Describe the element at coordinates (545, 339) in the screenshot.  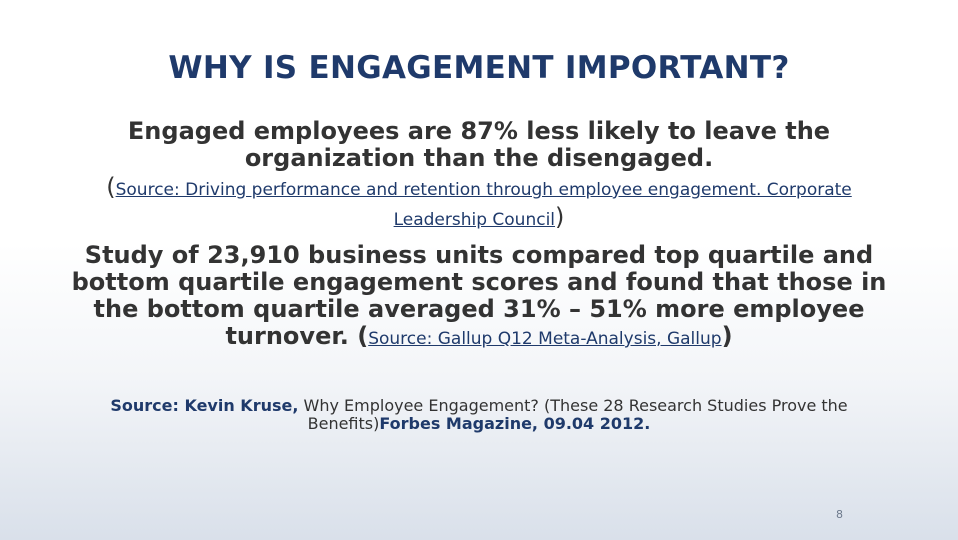
I see `gallup-meta-analysis-link: Source: Gallup Q12 Meta-Analysis, Gallup` at that location.